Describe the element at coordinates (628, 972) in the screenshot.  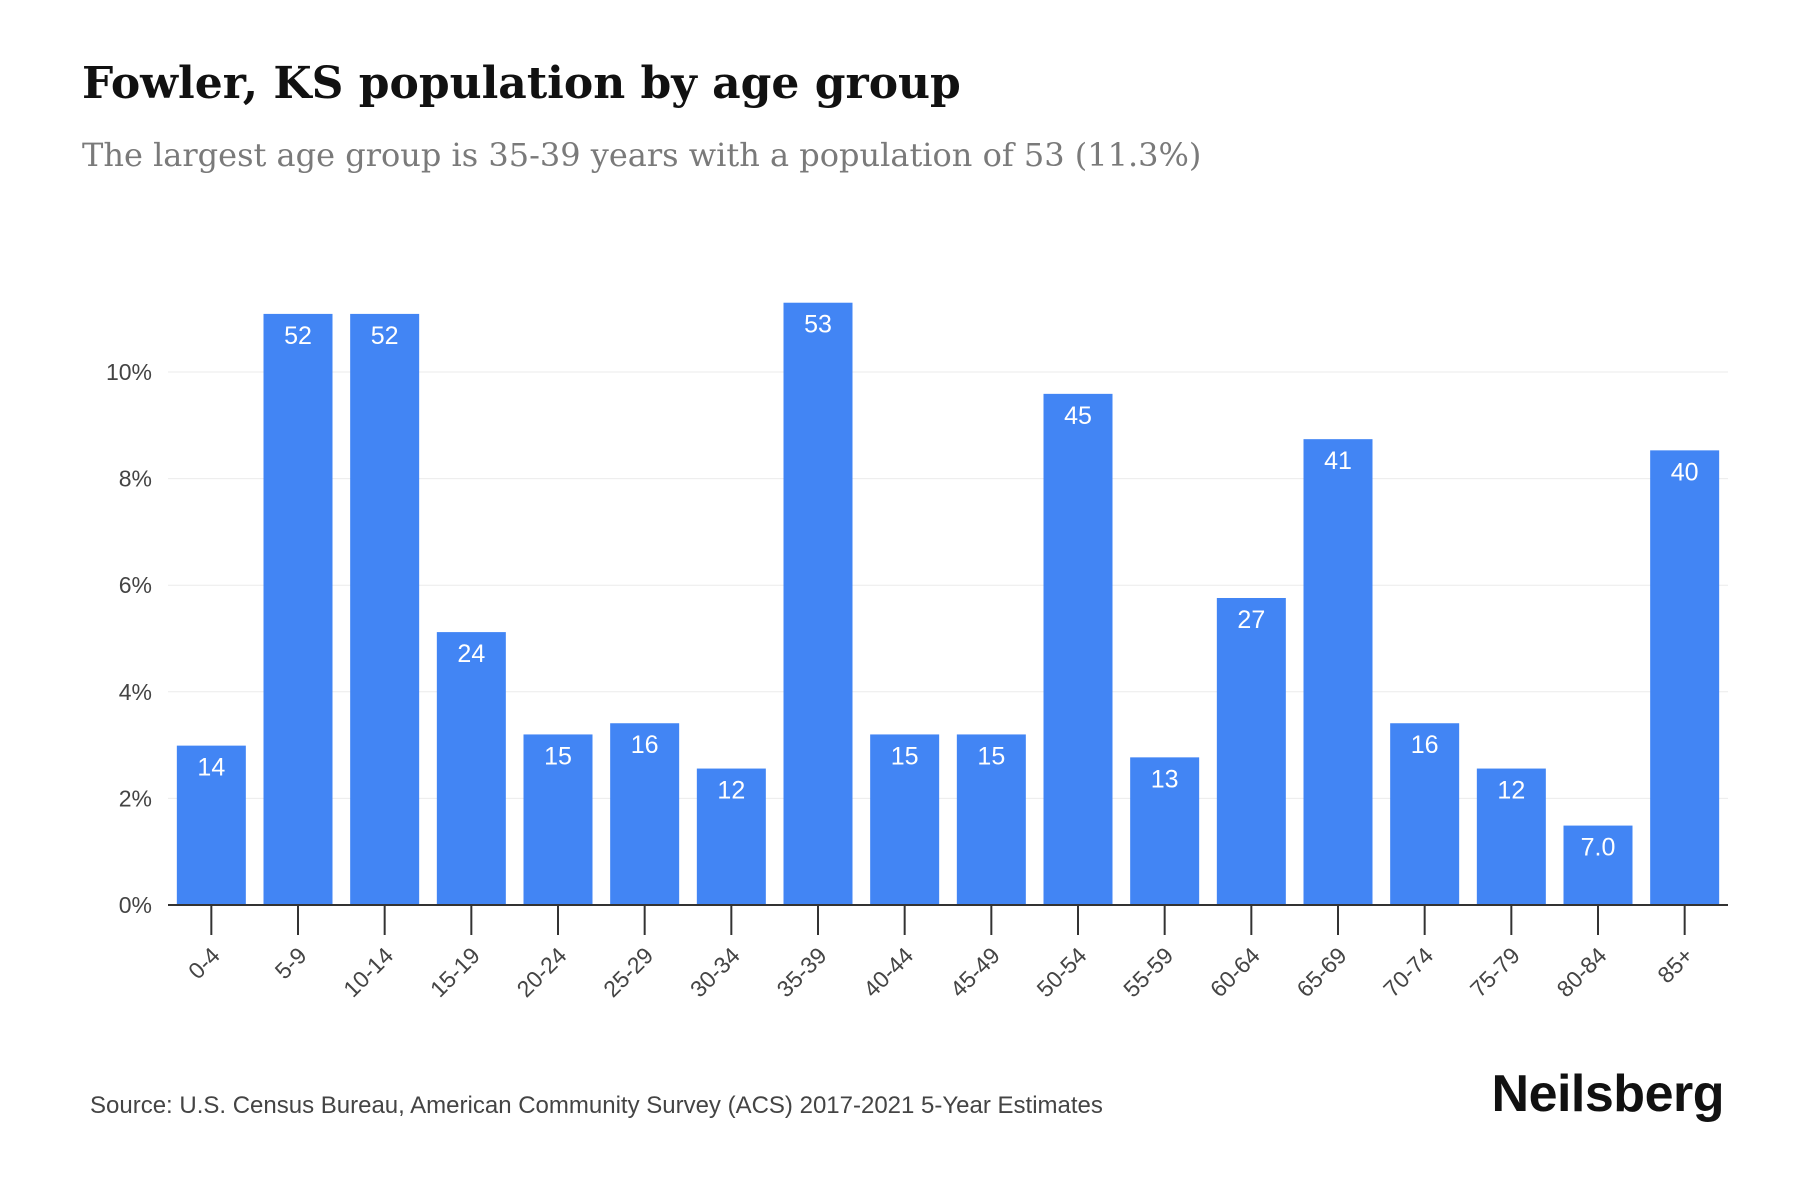
I see `x-tick-label: 25-29` at that location.